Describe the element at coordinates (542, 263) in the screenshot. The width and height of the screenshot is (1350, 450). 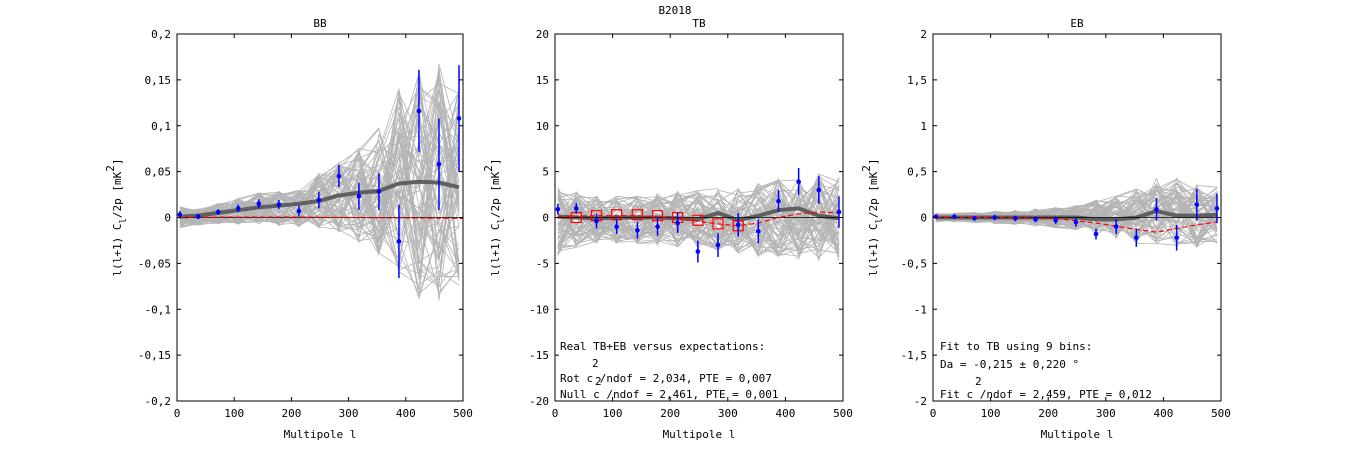
I see `y-tick-label: -5` at that location.